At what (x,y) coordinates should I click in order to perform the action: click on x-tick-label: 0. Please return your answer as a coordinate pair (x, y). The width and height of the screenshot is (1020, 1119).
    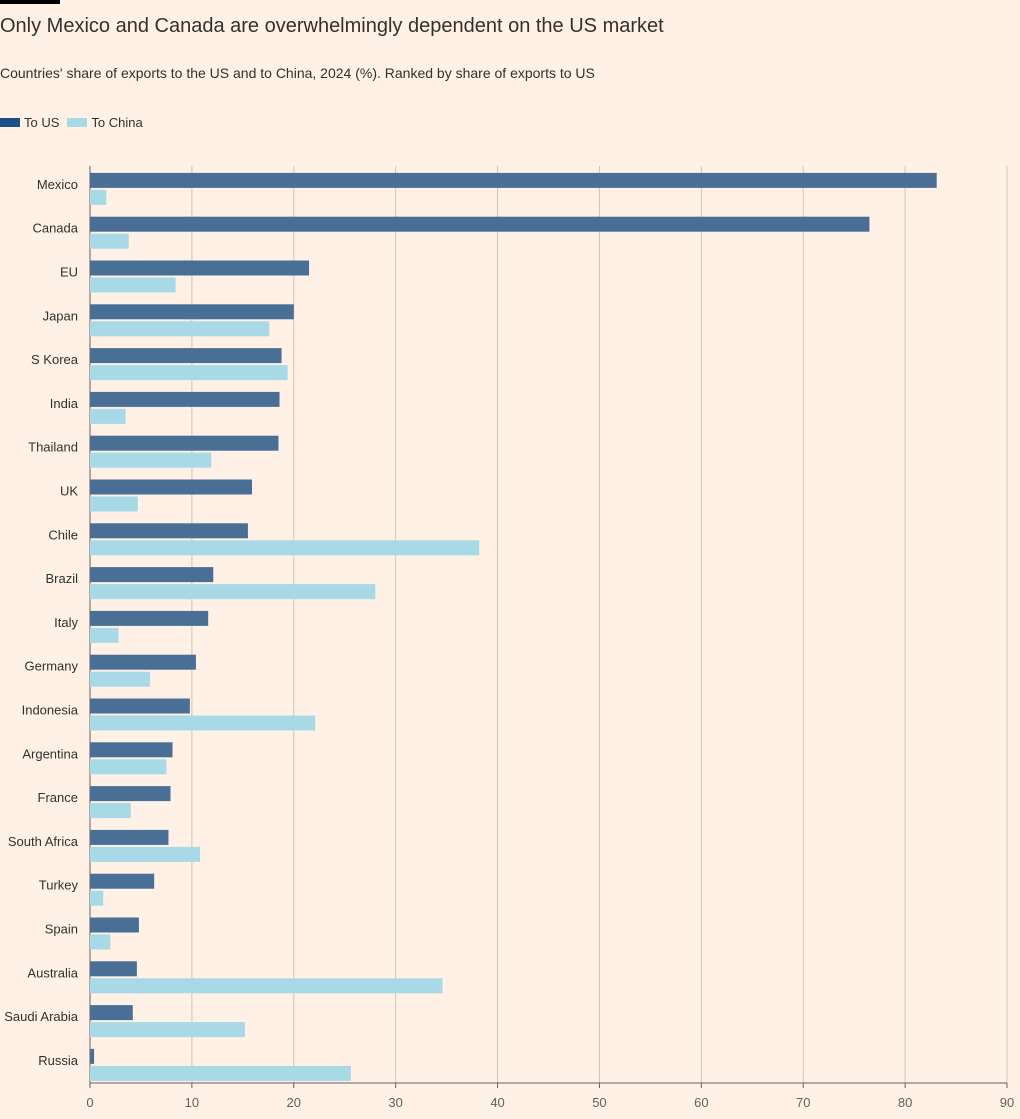
    Looking at the image, I should click on (89, 1102).